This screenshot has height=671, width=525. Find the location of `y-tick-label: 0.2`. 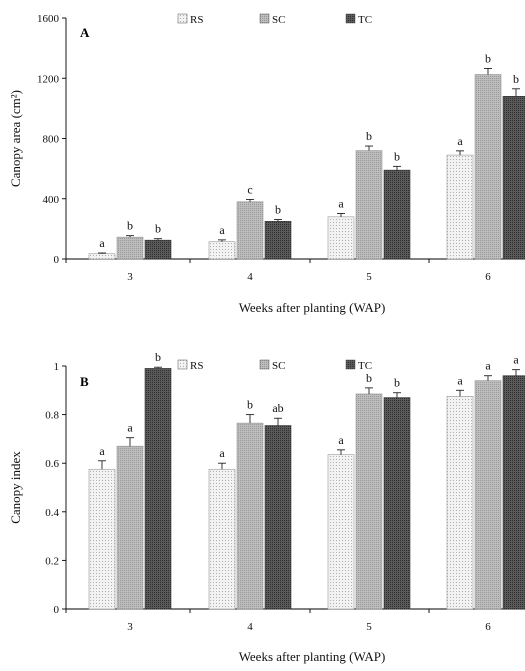

y-tick-label: 0.2 is located at coordinates (52, 561).